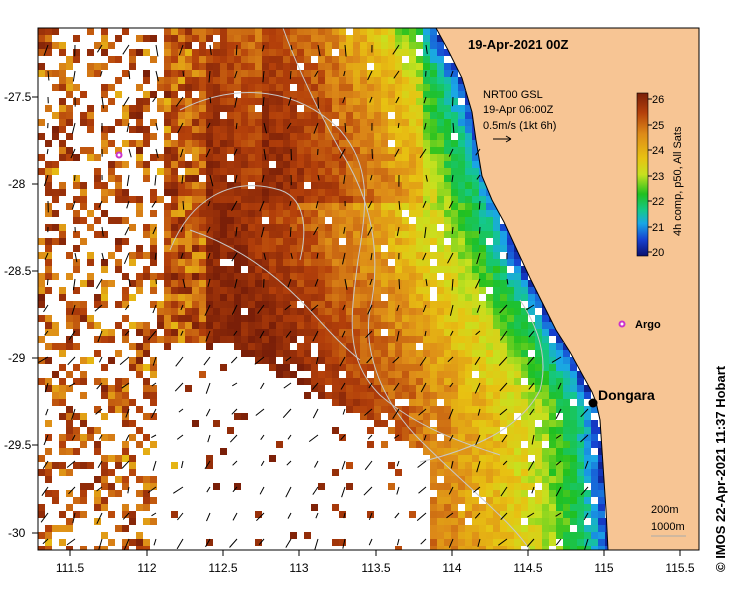  Describe the element at coordinates (518, 110) in the screenshot. I see `velocity-legend-line2: 19-Apr 06:00Z` at that location.